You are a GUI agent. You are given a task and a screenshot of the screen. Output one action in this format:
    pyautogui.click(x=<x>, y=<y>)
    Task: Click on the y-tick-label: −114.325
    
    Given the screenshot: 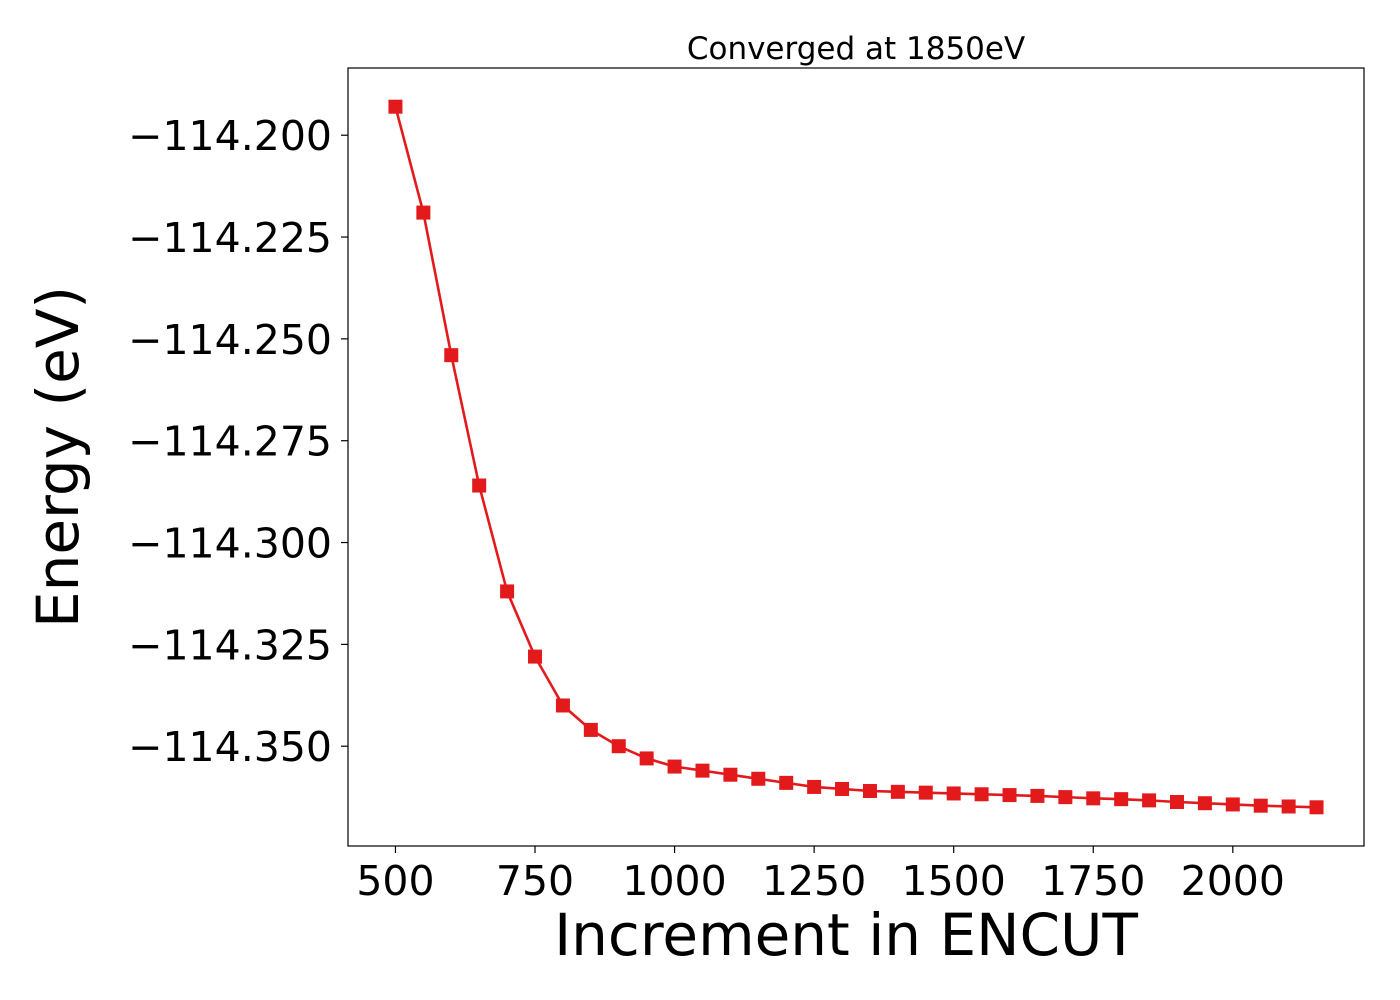 What is the action you would take?
    pyautogui.click(x=230, y=645)
    